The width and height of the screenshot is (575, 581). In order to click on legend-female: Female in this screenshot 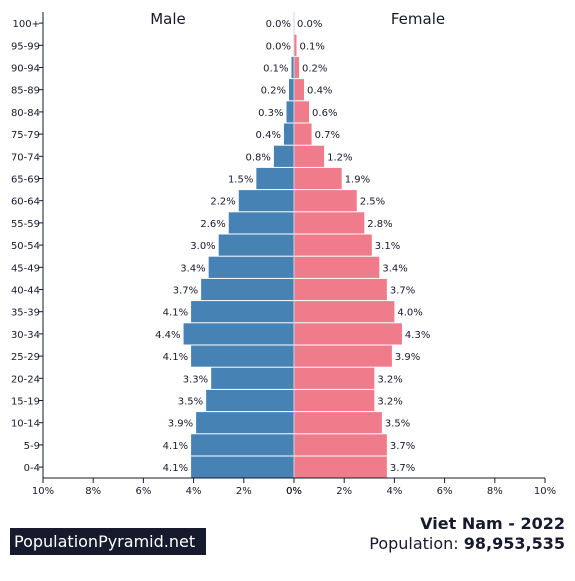, I will do `click(418, 19)`.